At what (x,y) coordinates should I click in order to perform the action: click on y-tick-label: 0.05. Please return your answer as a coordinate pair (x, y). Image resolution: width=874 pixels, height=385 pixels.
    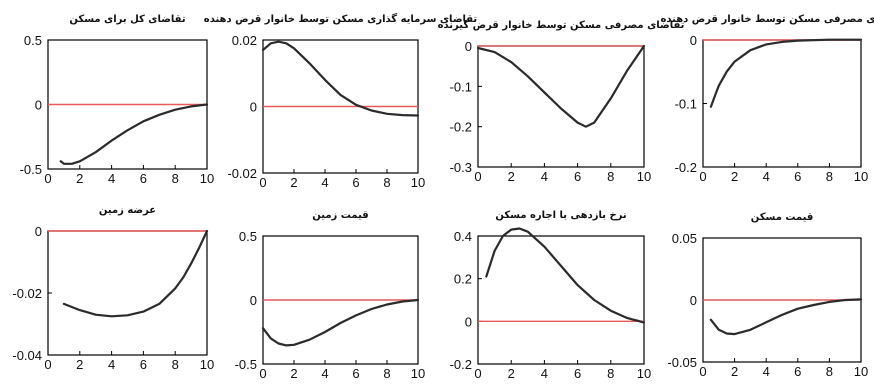
    Looking at the image, I should click on (684, 238).